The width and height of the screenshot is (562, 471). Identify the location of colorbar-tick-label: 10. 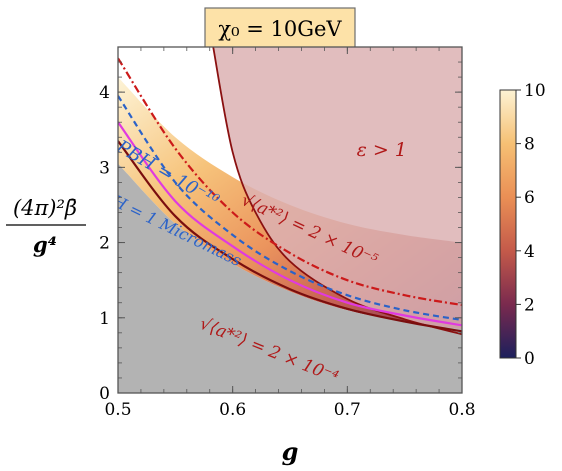
(535, 91).